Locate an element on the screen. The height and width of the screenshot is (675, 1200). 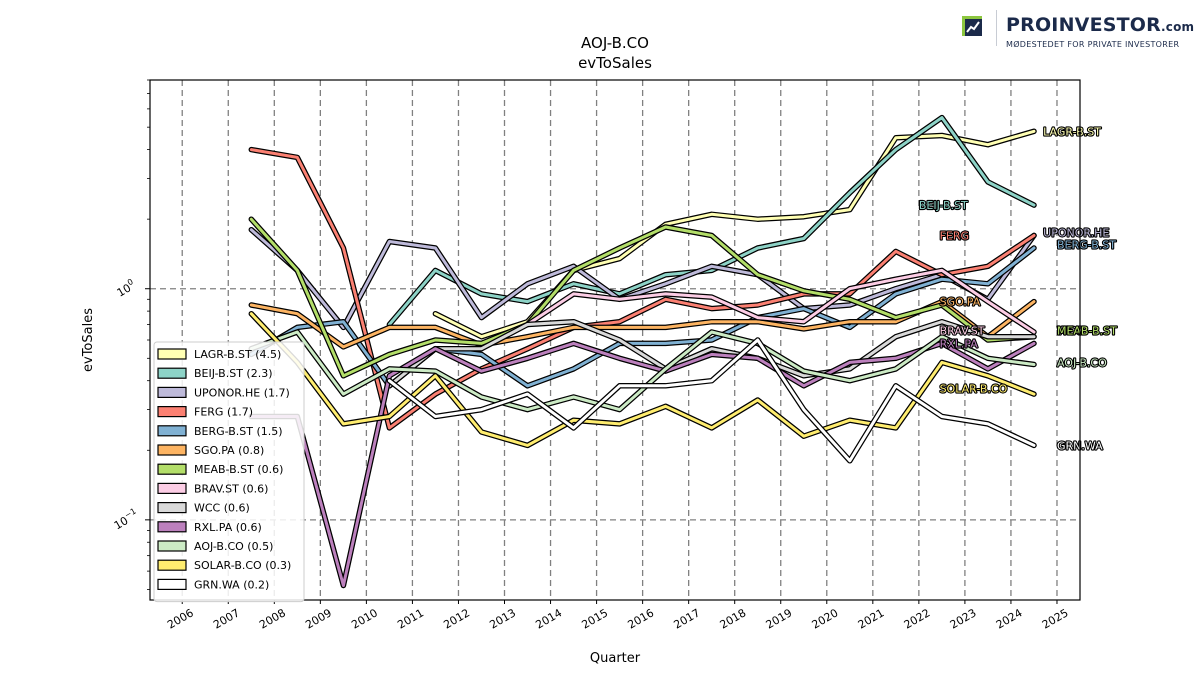
x-tick-label: 2012 is located at coordinates (456, 618).